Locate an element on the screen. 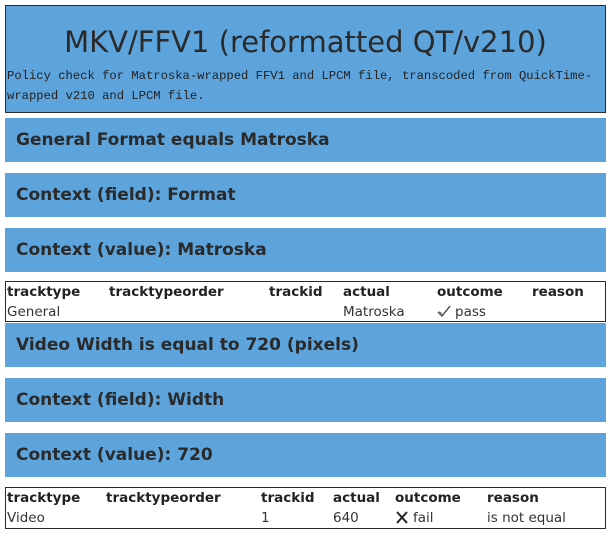 The width and height of the screenshot is (613, 538). outcome-label: fail is located at coordinates (423, 518).